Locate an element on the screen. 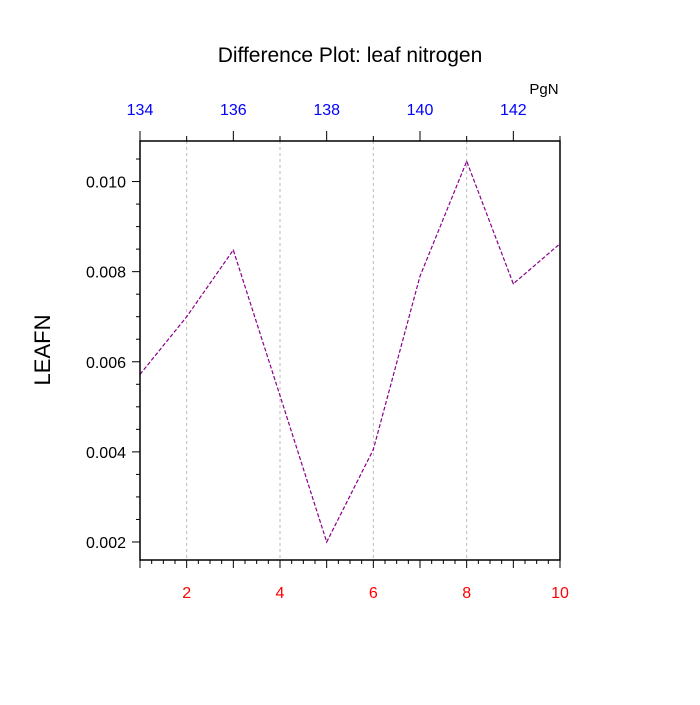  left-tick-label: 0.008 is located at coordinates (106, 273).